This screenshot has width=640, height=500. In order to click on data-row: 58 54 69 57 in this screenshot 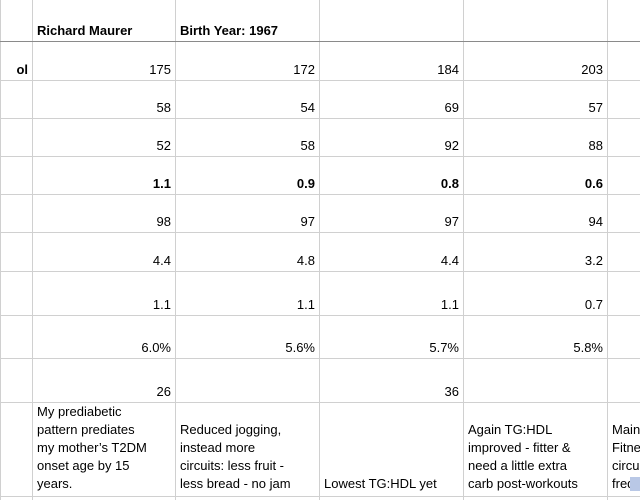, I will do `click(320, 99)`.